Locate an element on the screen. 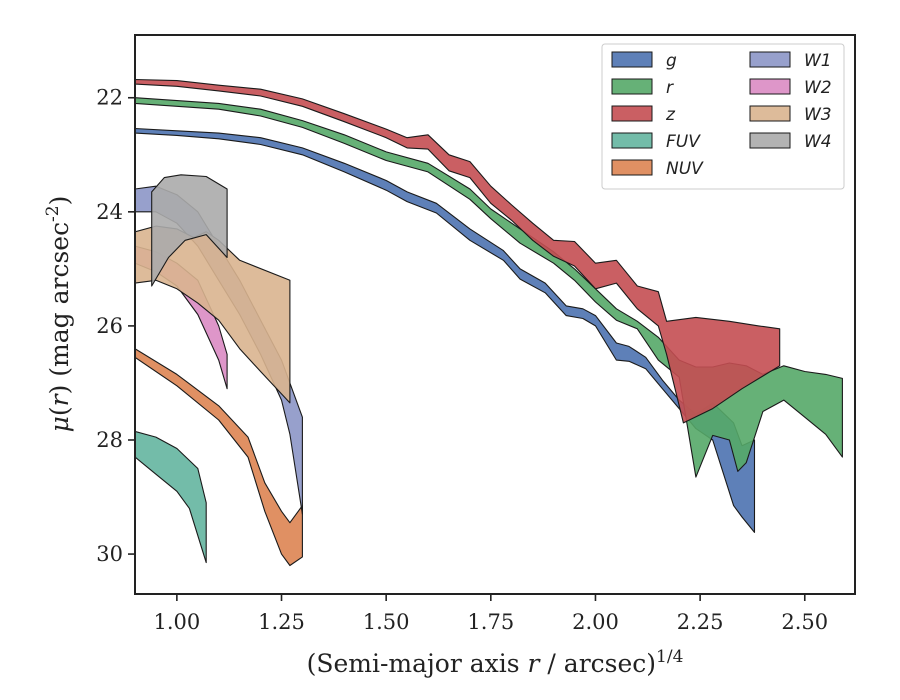  y-axis-ticks: 22 24 26 28 30 is located at coordinates (115, 326).